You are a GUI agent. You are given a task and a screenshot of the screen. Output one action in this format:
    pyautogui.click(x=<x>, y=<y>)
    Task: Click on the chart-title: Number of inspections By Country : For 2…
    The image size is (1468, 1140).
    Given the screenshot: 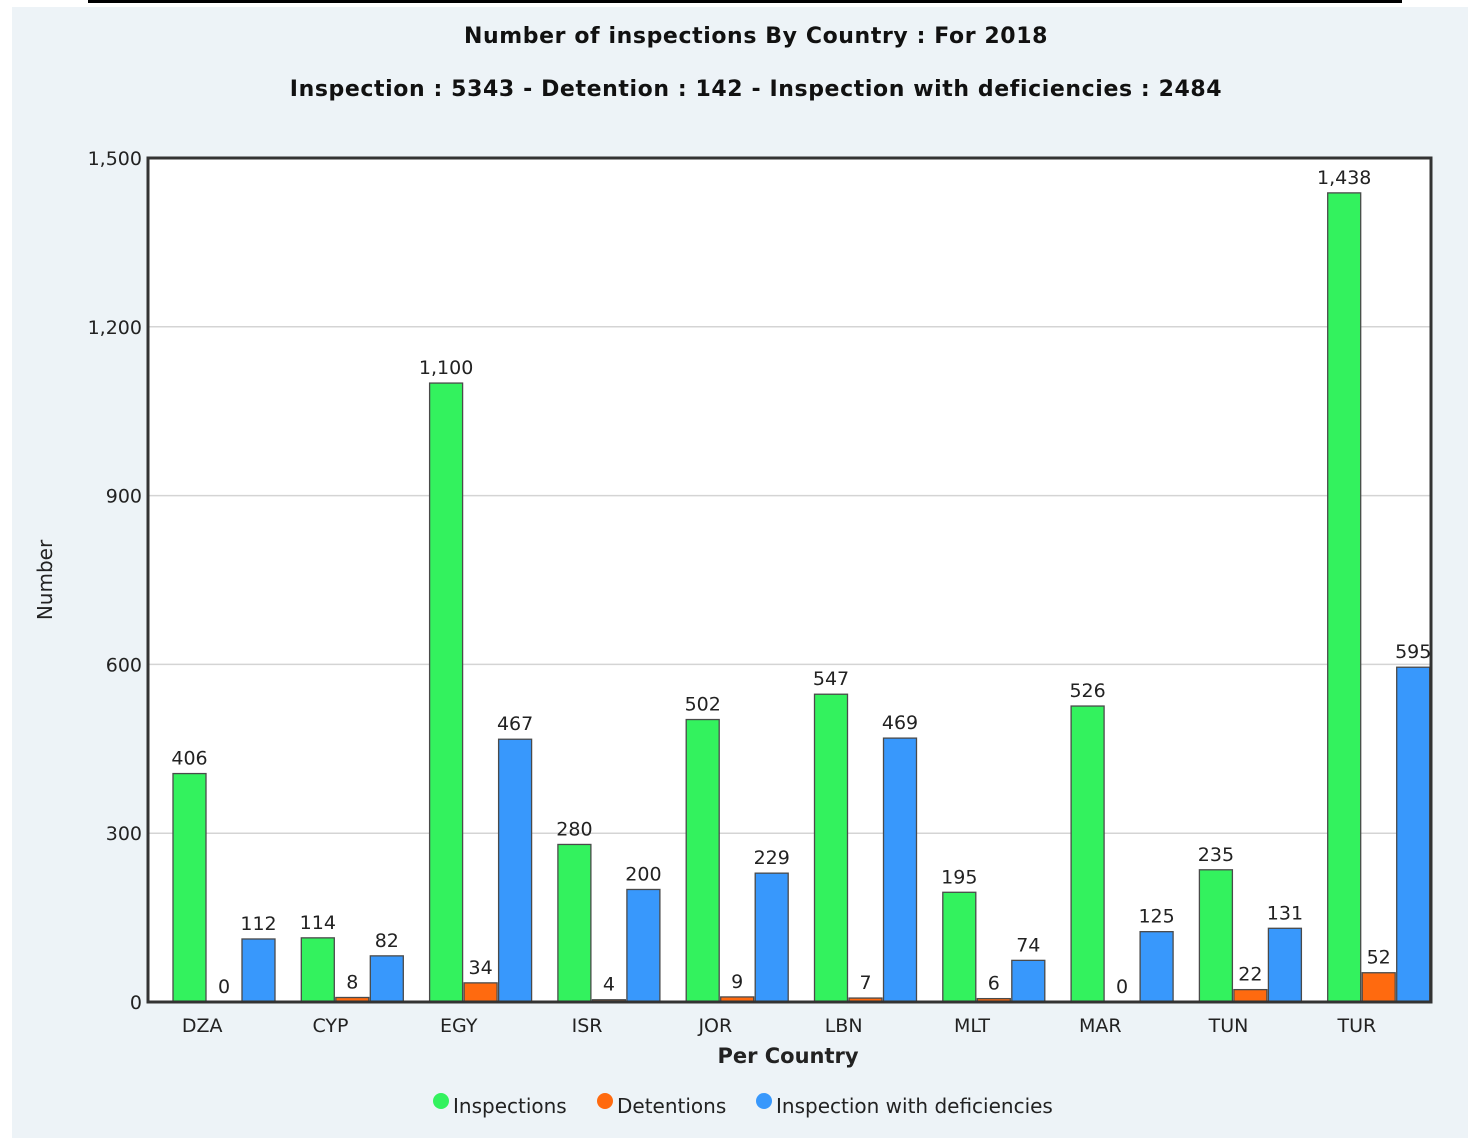 What is the action you would take?
    pyautogui.click(x=756, y=36)
    